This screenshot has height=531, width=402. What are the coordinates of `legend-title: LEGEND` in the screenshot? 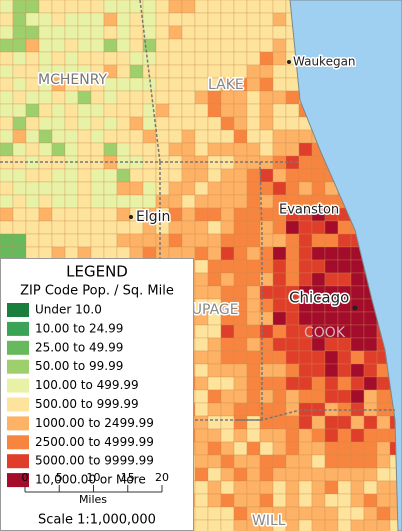 It's located at (97, 272).